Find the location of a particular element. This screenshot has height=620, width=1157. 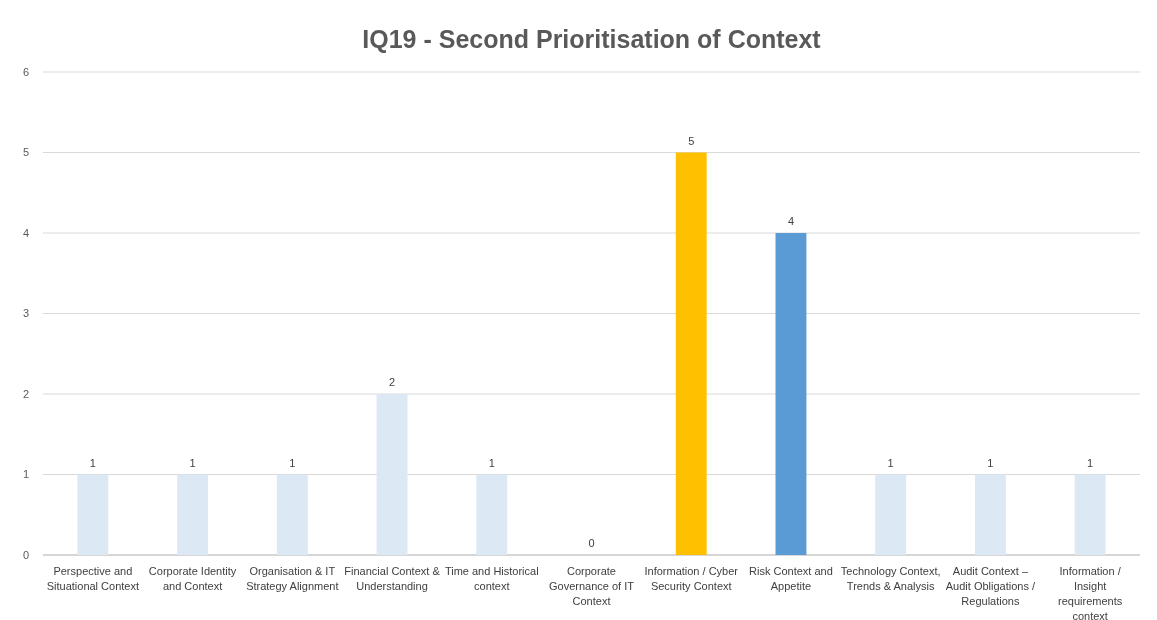

data-label: 5 is located at coordinates (691, 140).